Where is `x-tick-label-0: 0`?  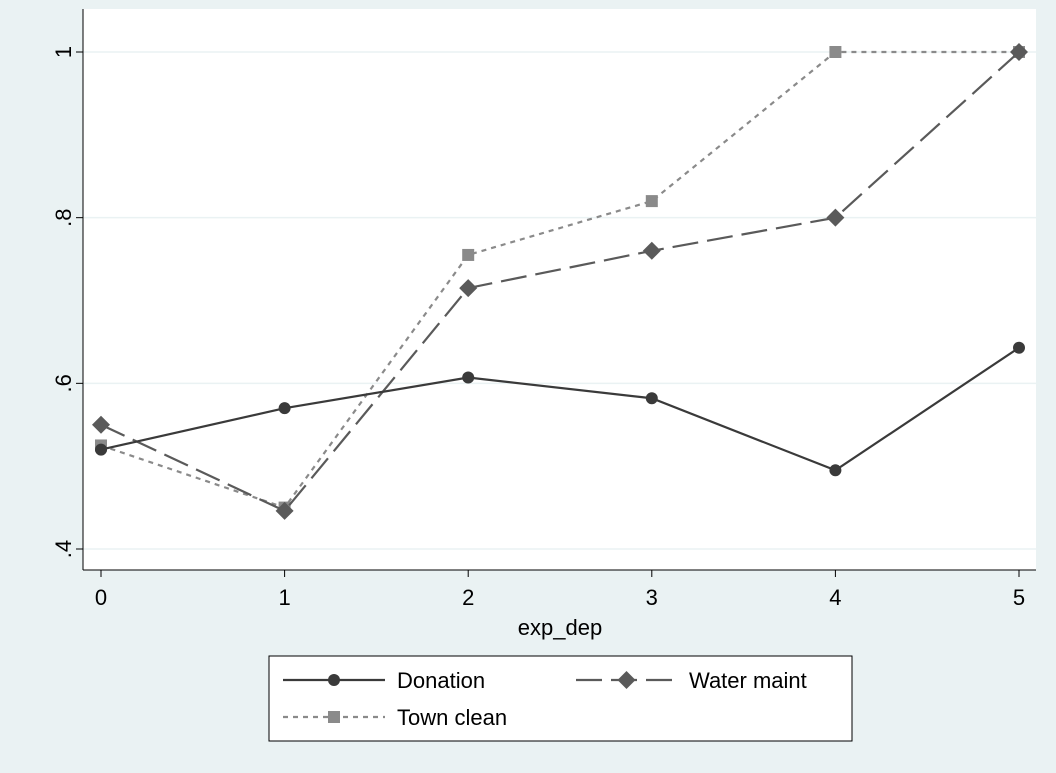
x-tick-label-0: 0 is located at coordinates (101, 597).